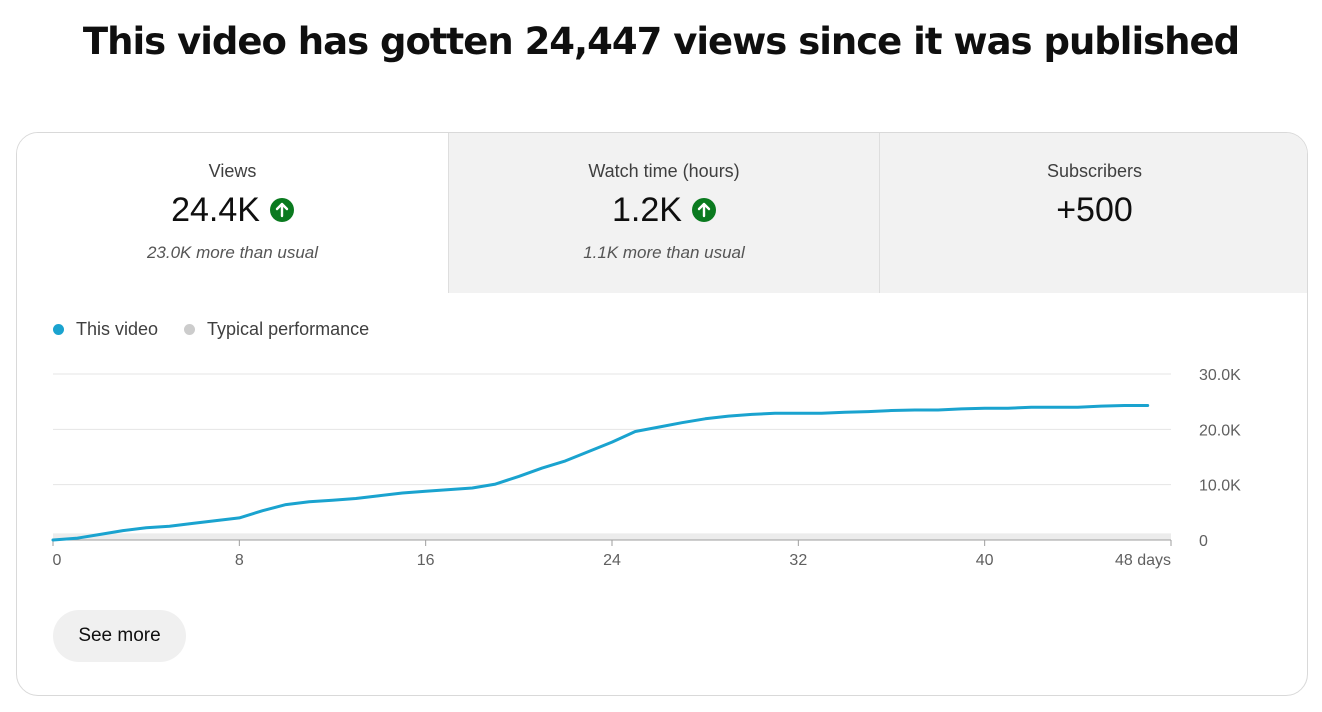  Describe the element at coordinates (1220, 375) in the screenshot. I see `y-tick-label: 30.0K` at that location.